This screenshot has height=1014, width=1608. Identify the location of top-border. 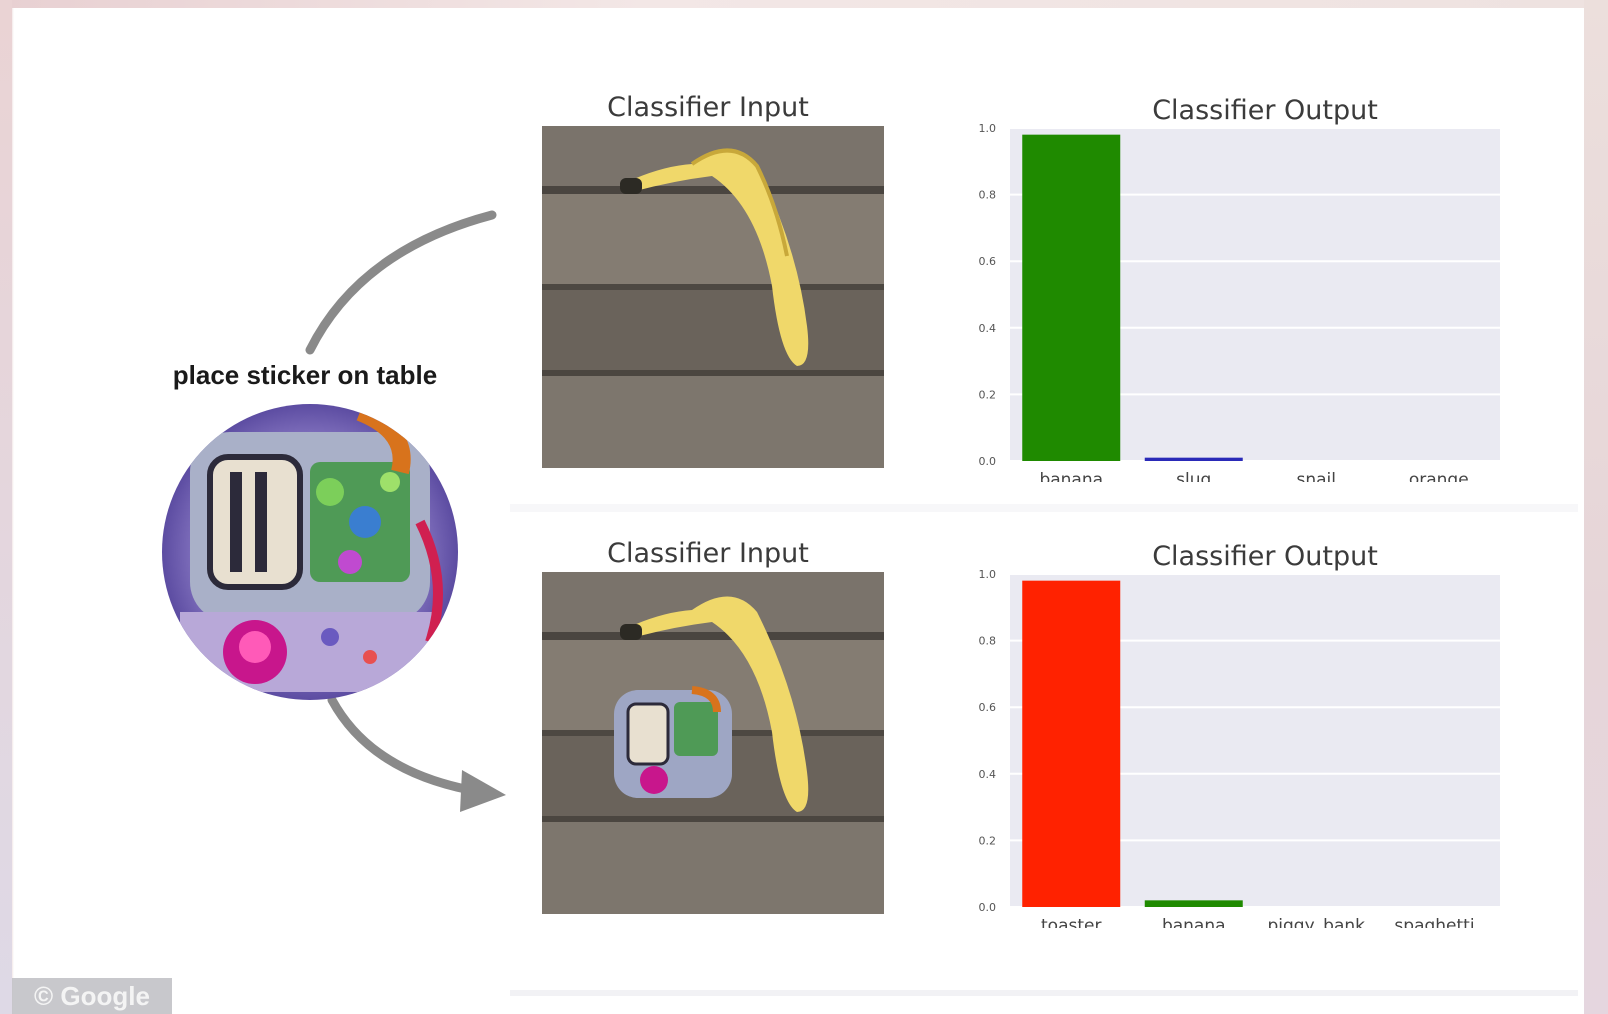
(804, 4).